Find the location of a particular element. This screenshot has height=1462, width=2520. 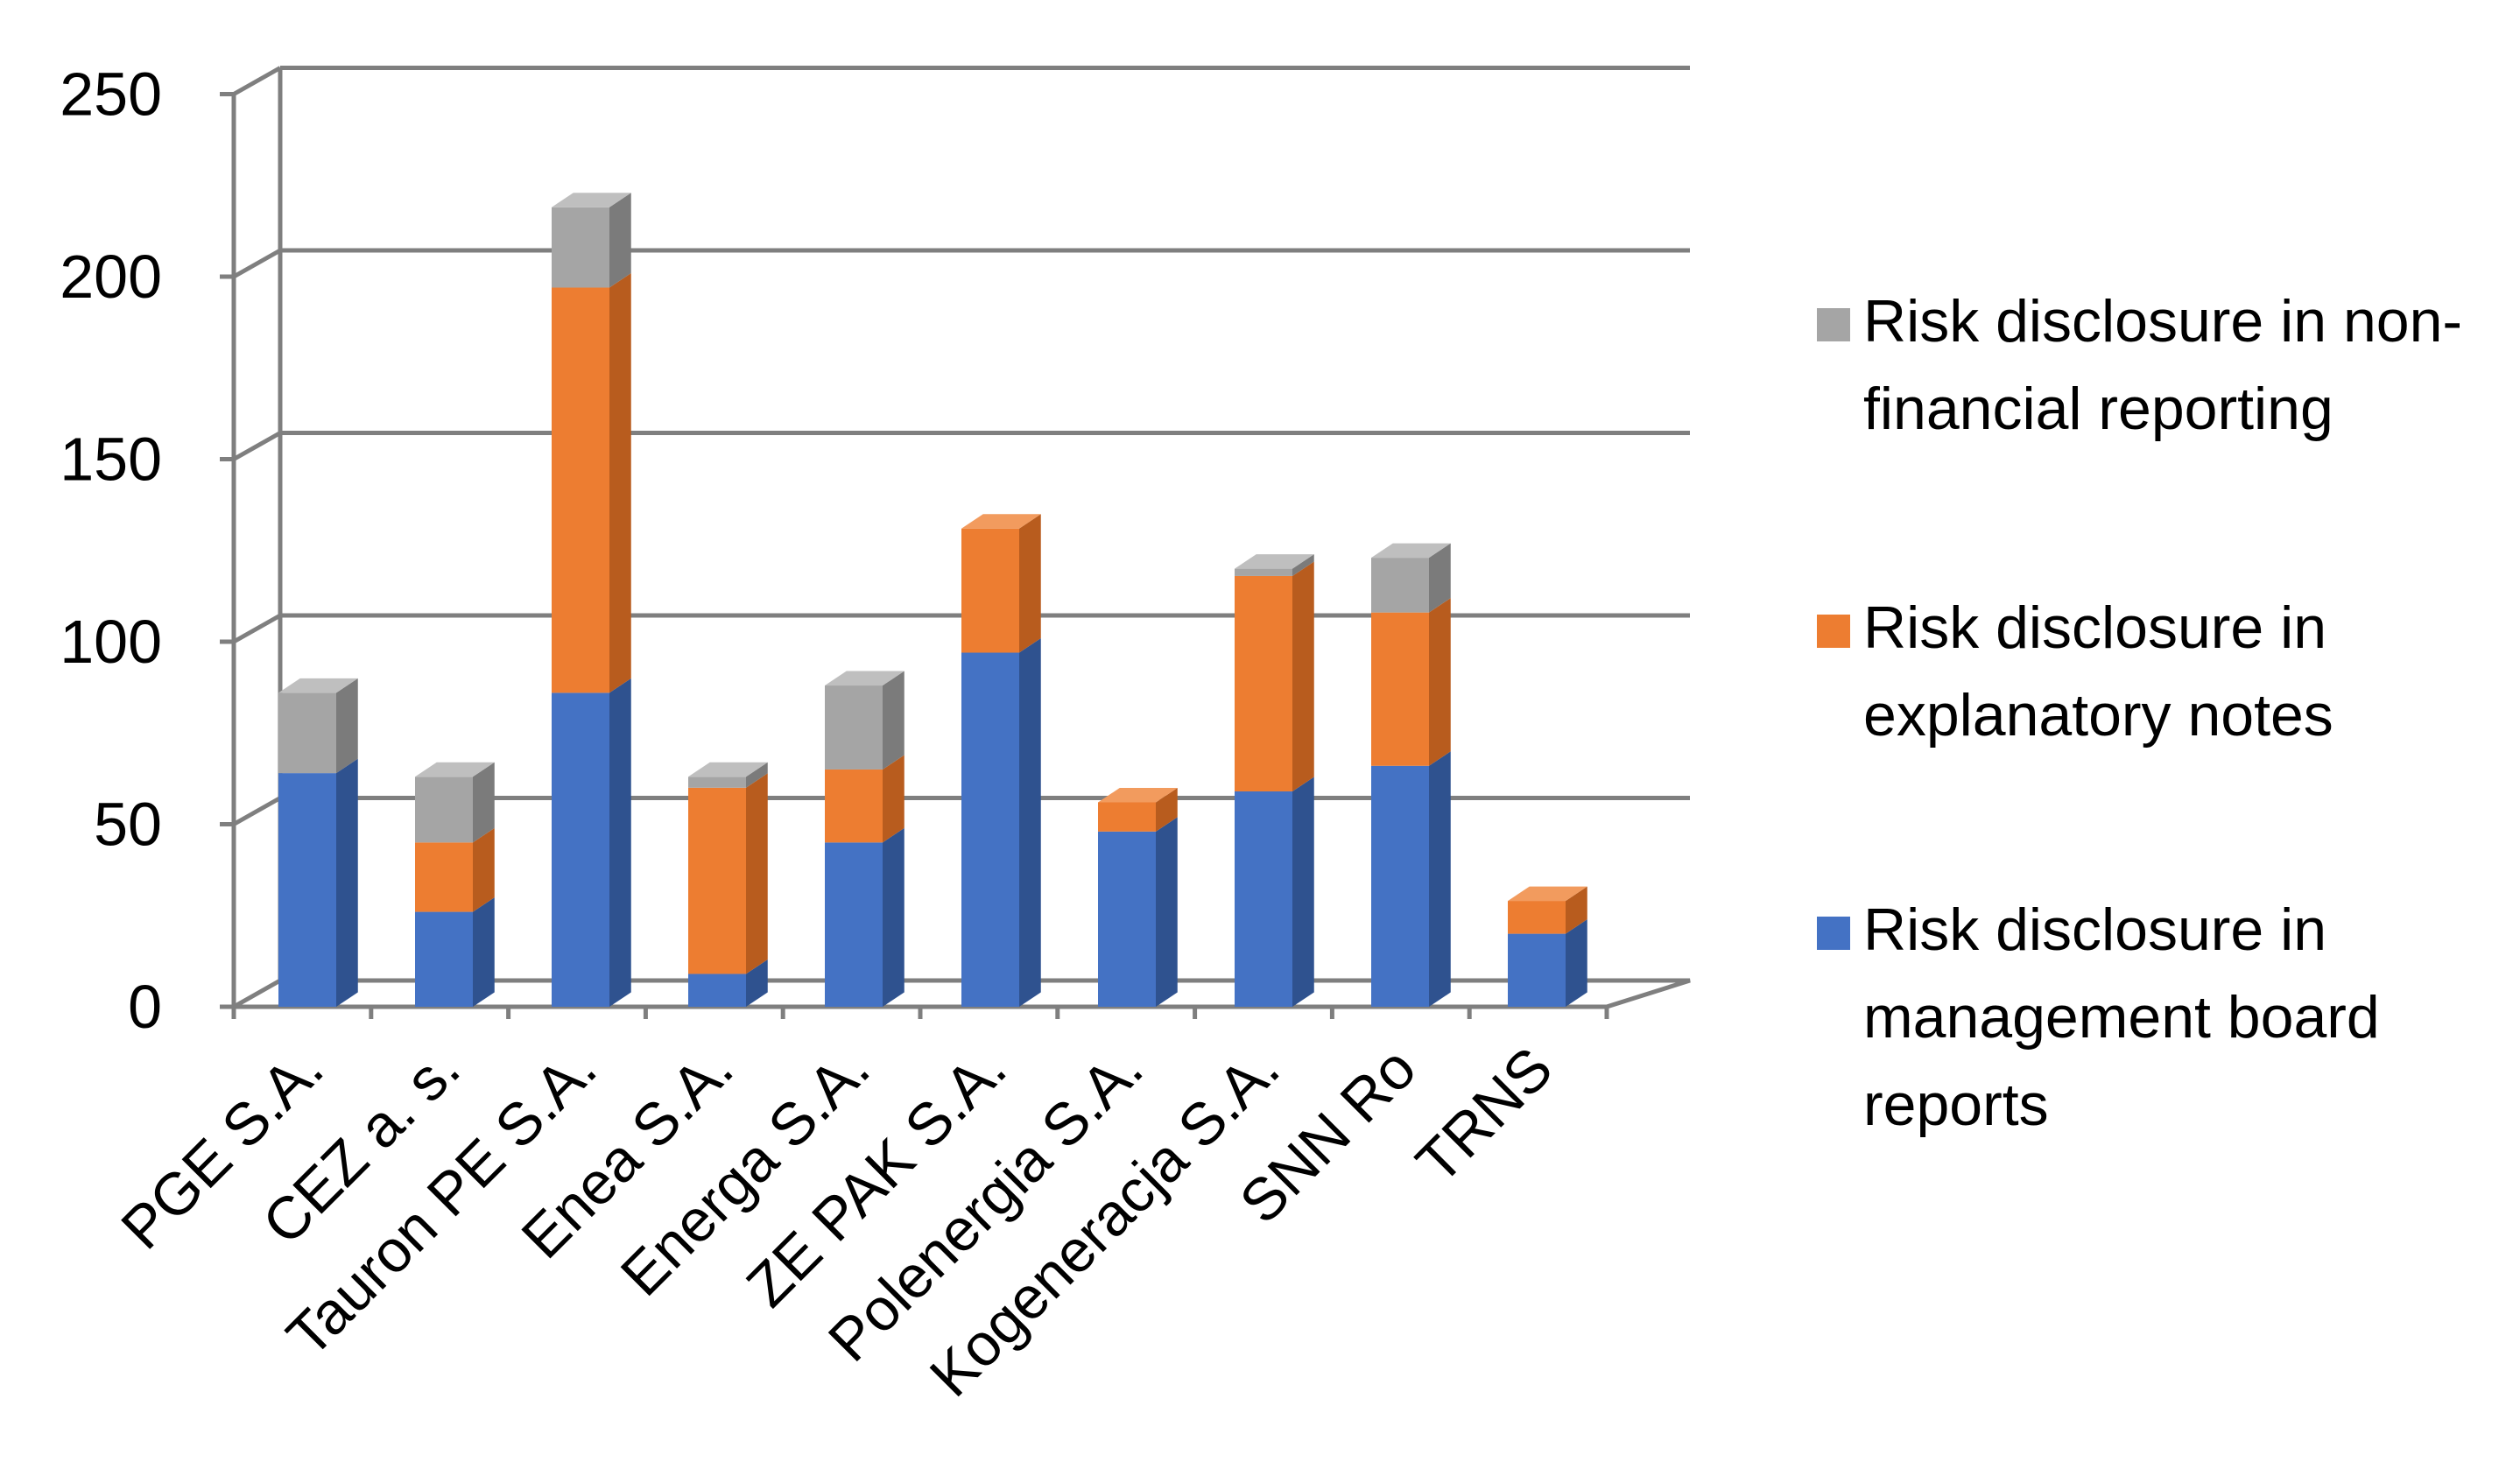

y-tick-label: 150 is located at coordinates (111, 460).